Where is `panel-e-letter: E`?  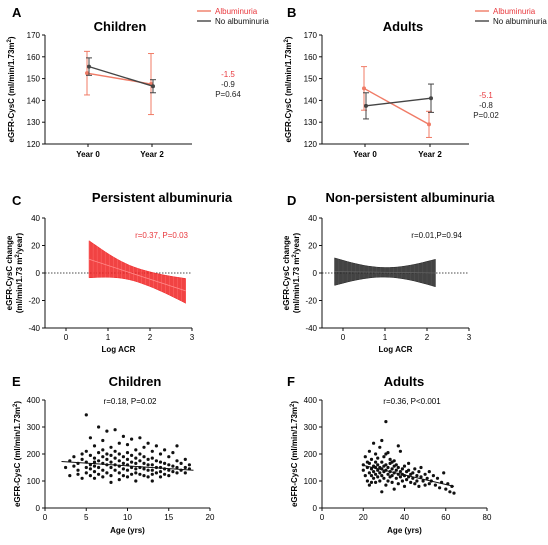
panel-e-letter: E is located at coordinates (16, 381).